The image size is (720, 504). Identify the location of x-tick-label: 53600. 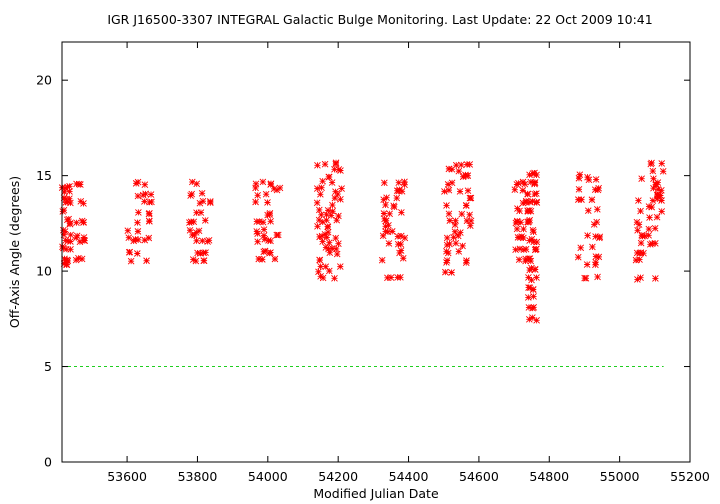
(127, 476).